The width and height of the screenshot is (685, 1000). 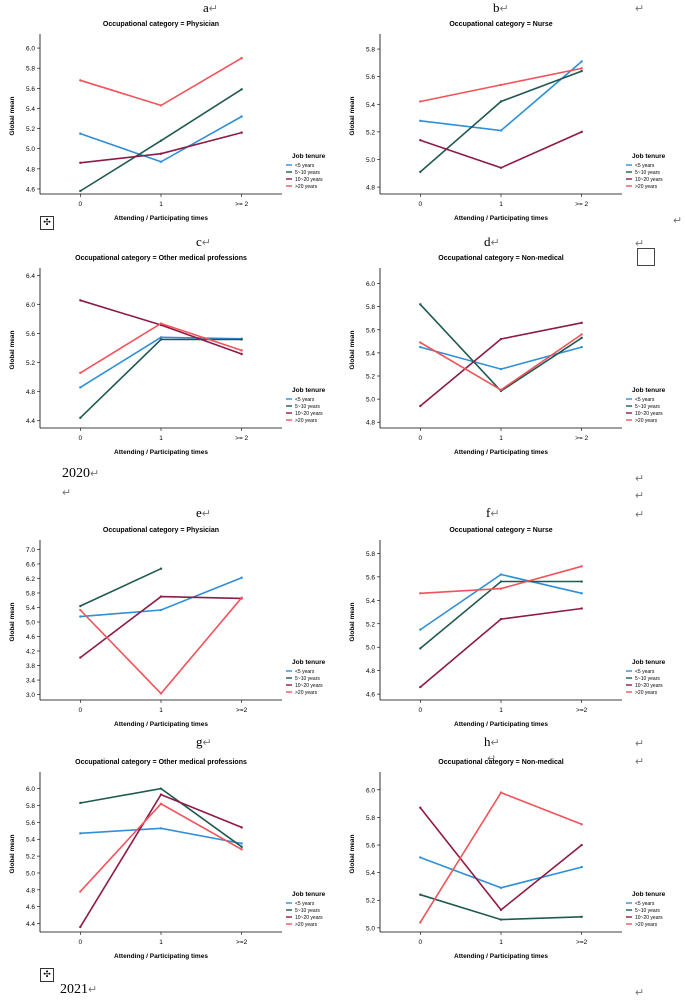 I want to click on y-tick-label: 4.4, so click(x=30, y=924).